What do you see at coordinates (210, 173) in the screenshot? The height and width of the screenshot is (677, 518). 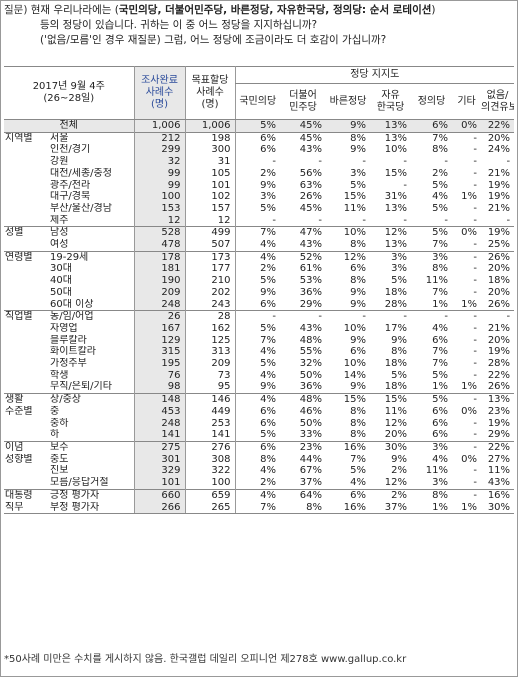 I see `target-count: 105` at bounding box center [210, 173].